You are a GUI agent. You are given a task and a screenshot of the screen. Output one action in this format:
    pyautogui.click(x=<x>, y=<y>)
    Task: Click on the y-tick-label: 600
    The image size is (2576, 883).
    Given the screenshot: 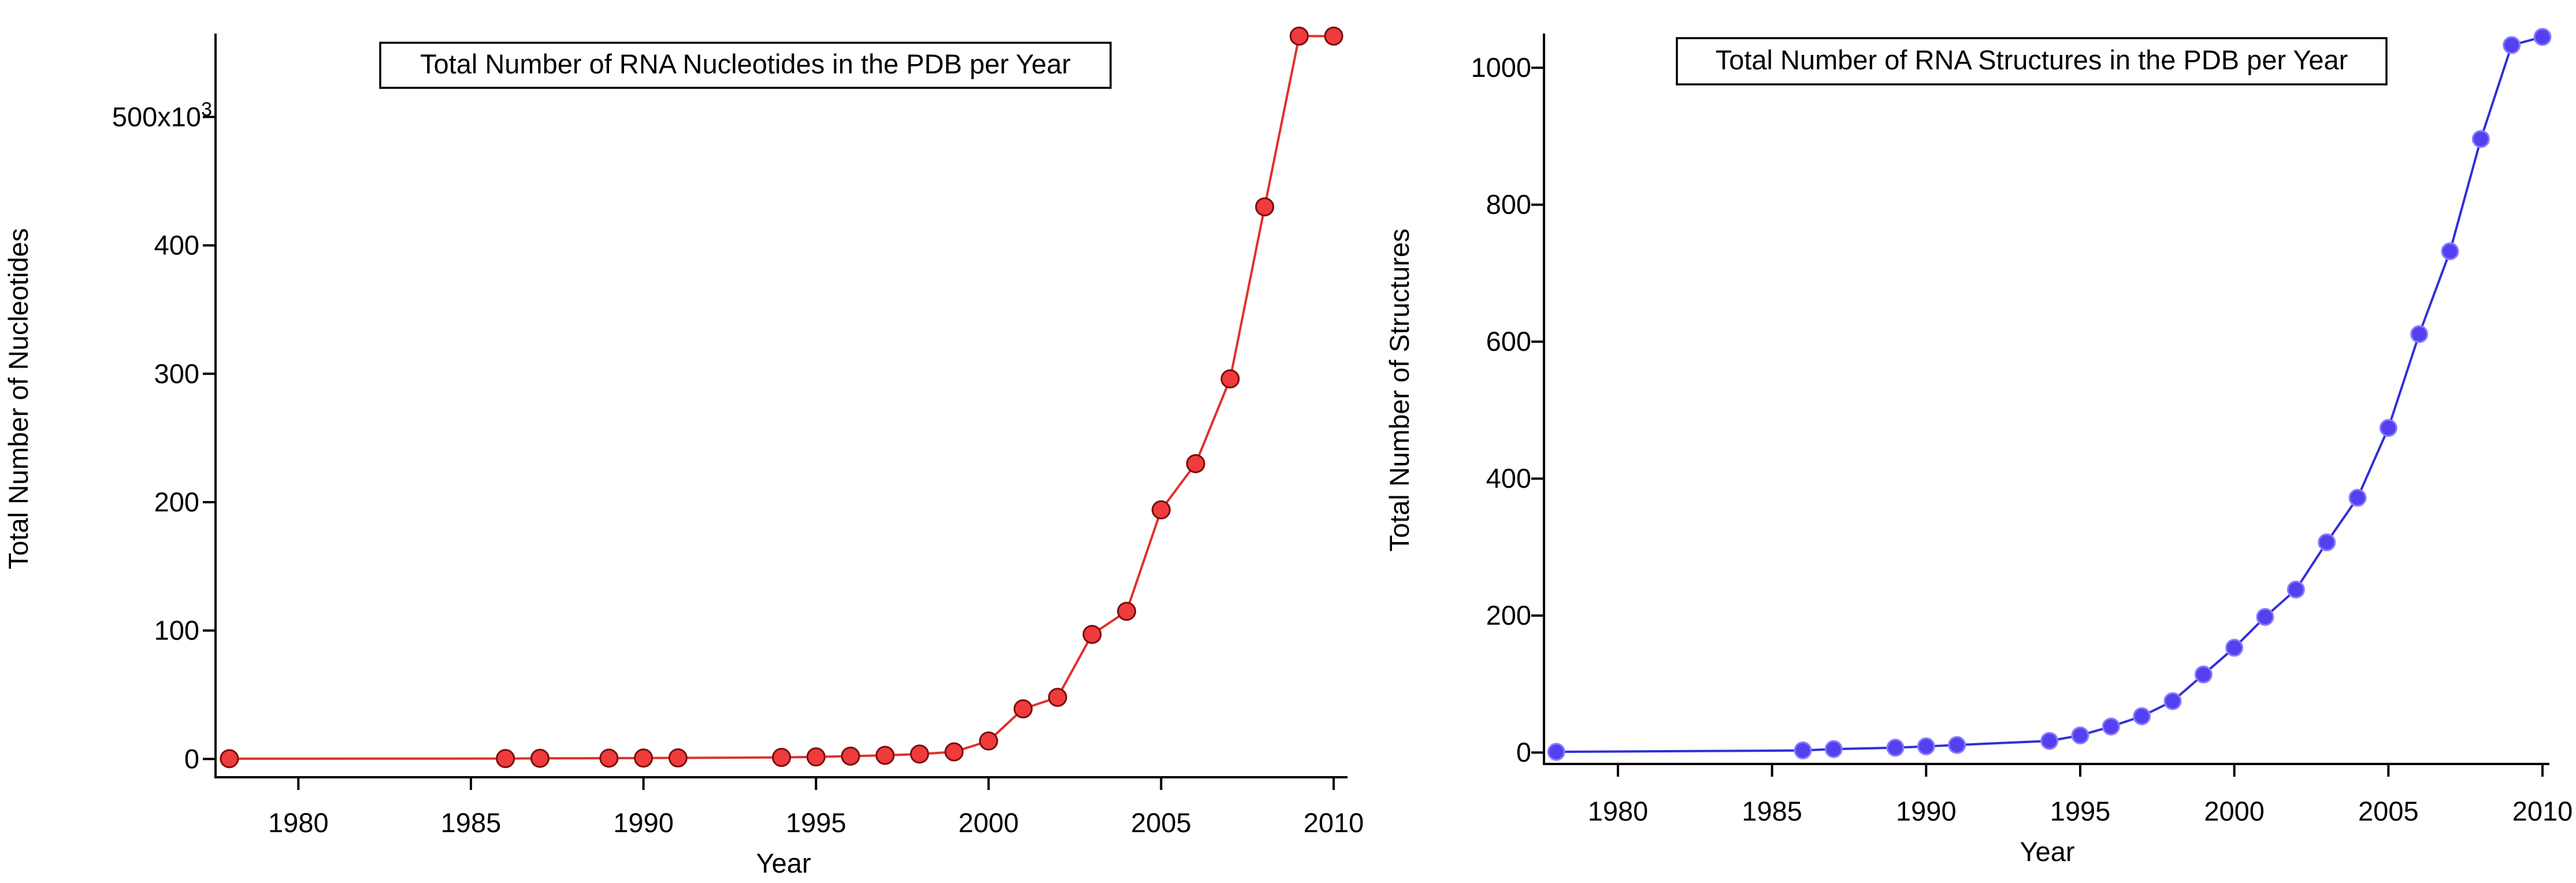 What is the action you would take?
    pyautogui.click(x=1509, y=342)
    